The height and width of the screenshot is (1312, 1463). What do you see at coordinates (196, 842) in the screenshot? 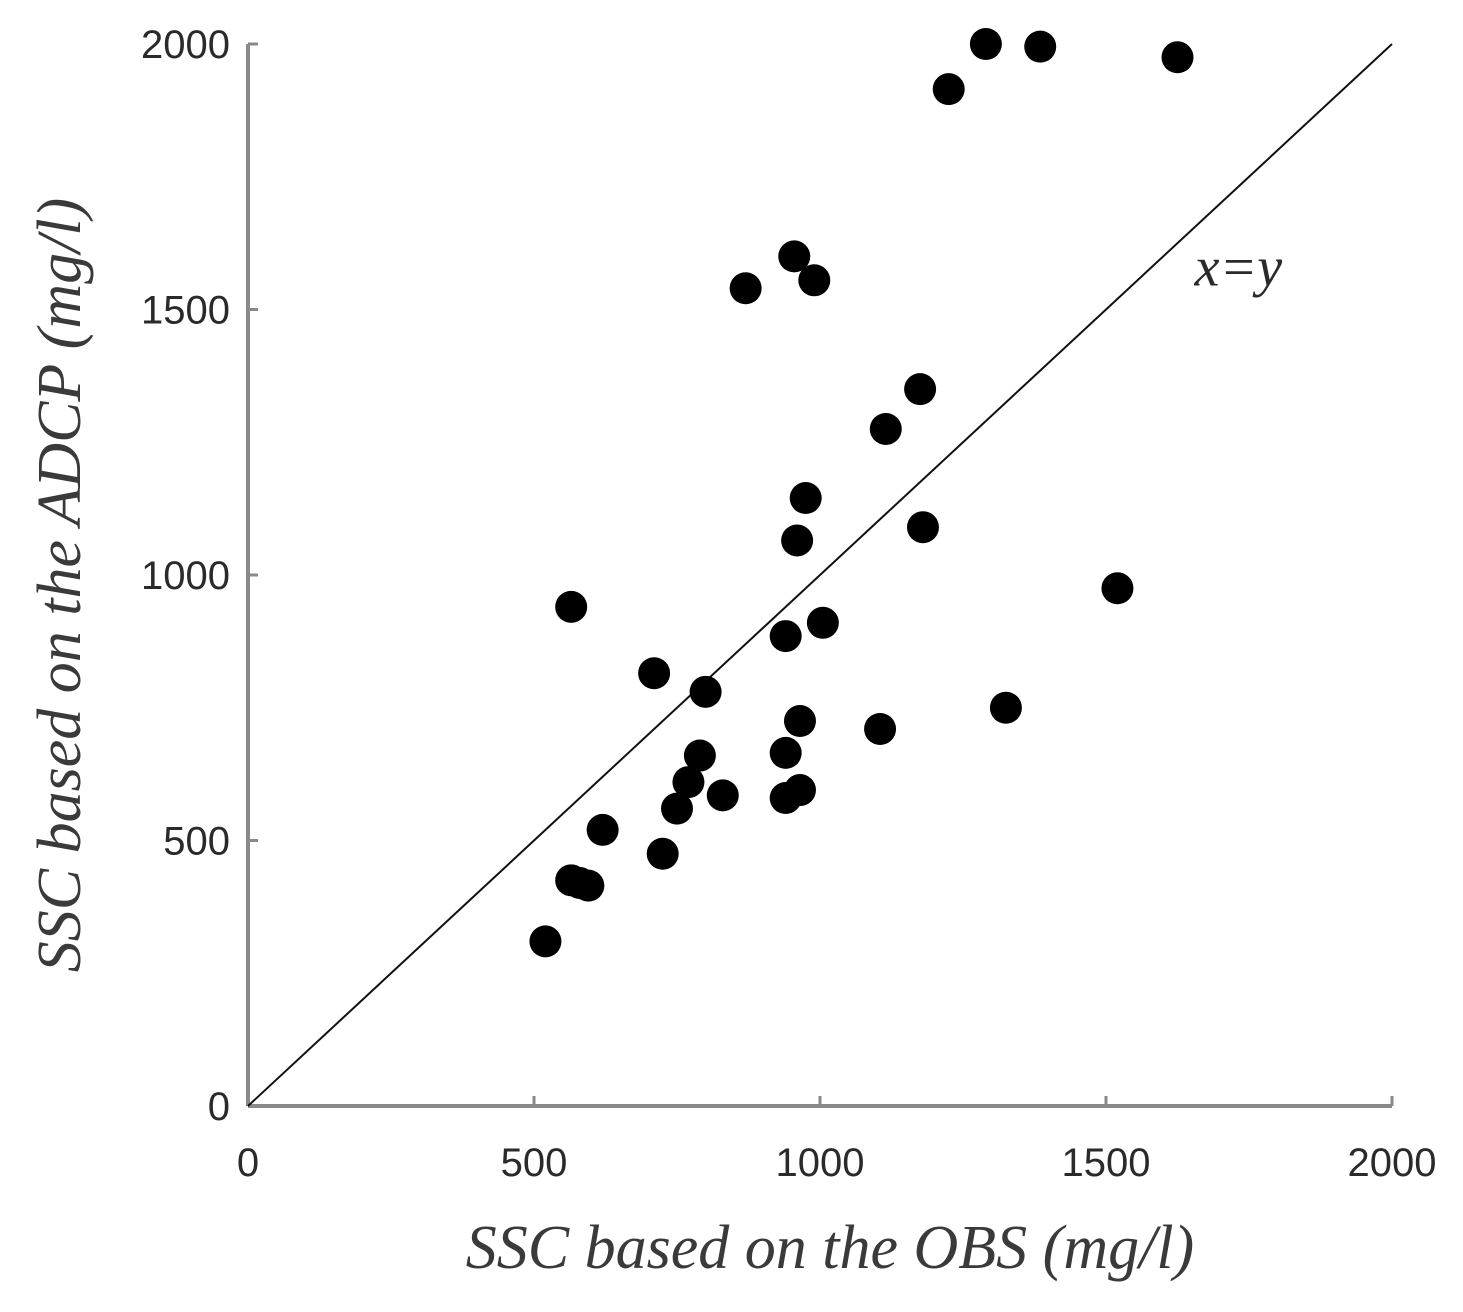
I see `y-tick-label: 500` at bounding box center [196, 842].